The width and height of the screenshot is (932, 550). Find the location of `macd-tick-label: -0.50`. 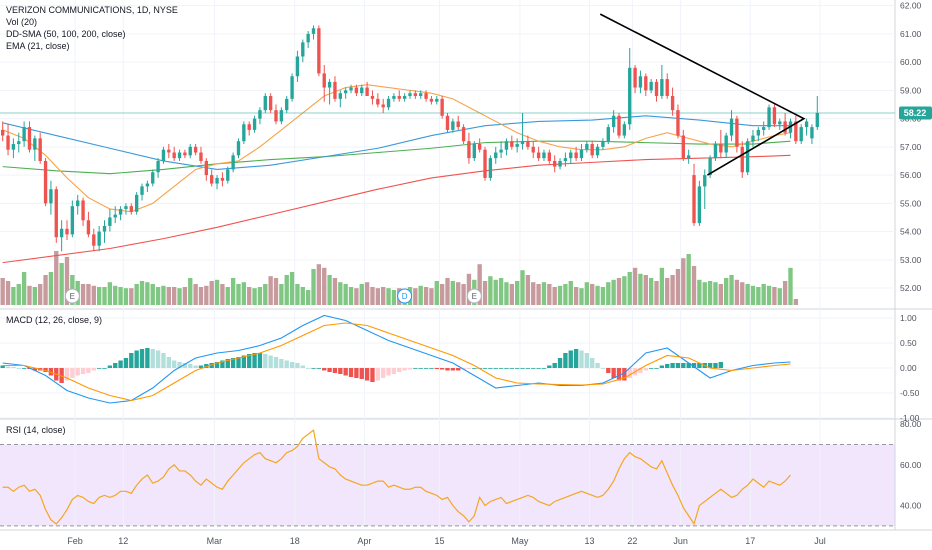

macd-tick-label: -0.50 is located at coordinates (910, 393).